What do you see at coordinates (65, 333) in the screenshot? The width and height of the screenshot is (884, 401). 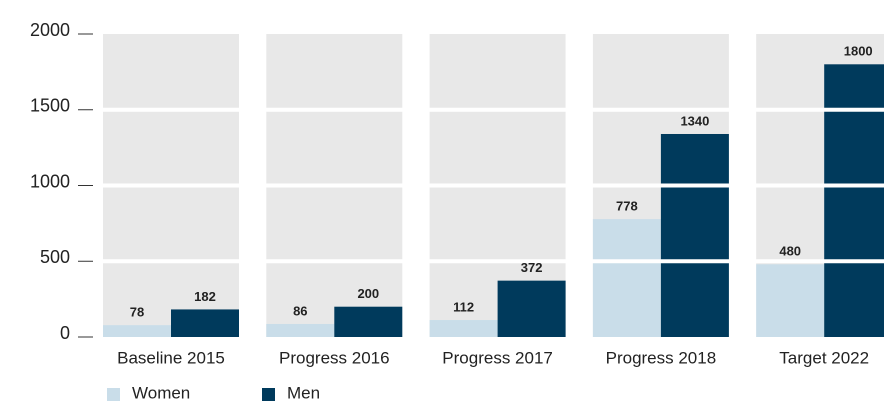 I see `y-tick-label: 0` at bounding box center [65, 333].